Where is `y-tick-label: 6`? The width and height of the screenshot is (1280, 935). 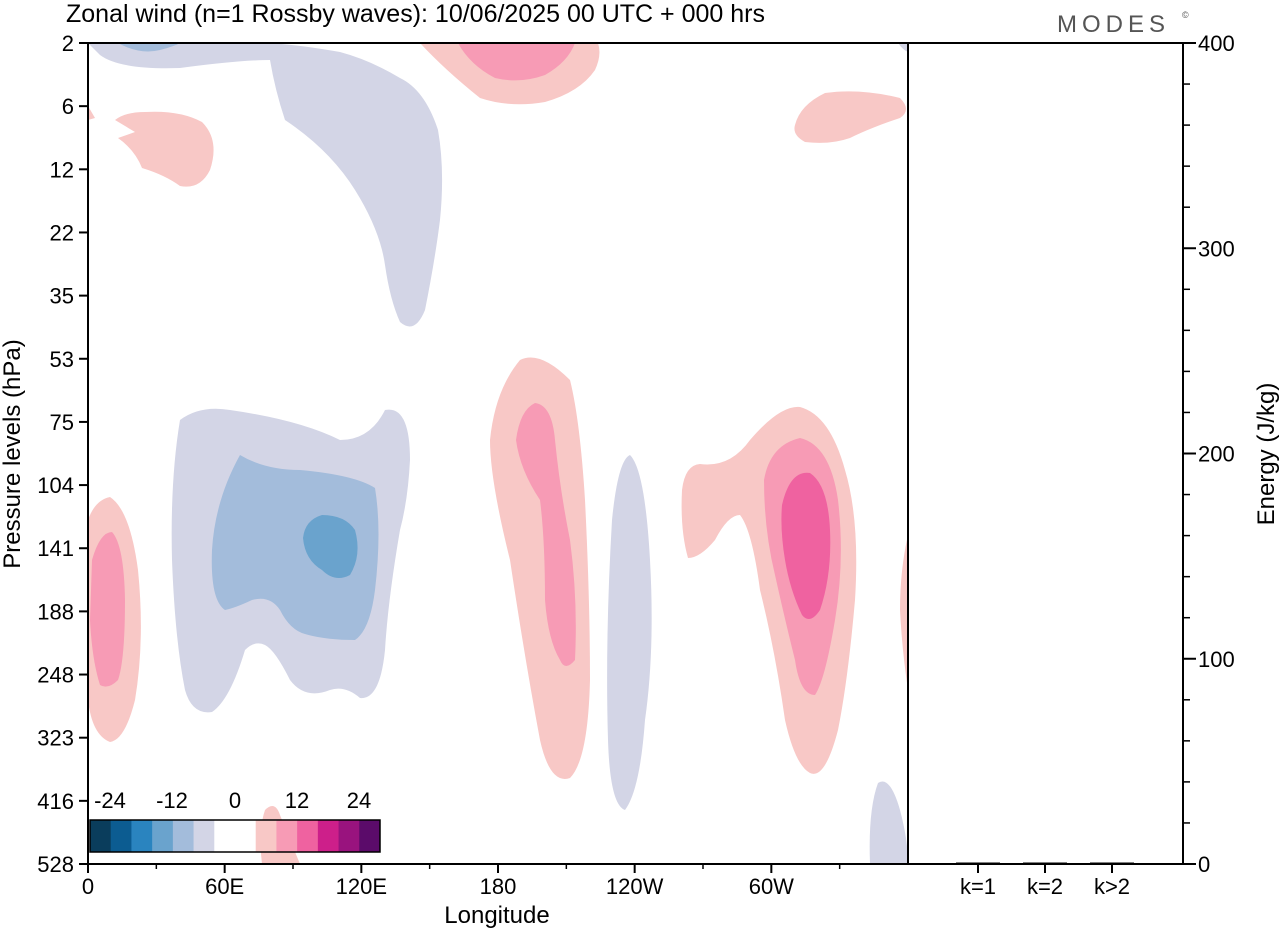
y-tick-label: 6 is located at coordinates (68, 106).